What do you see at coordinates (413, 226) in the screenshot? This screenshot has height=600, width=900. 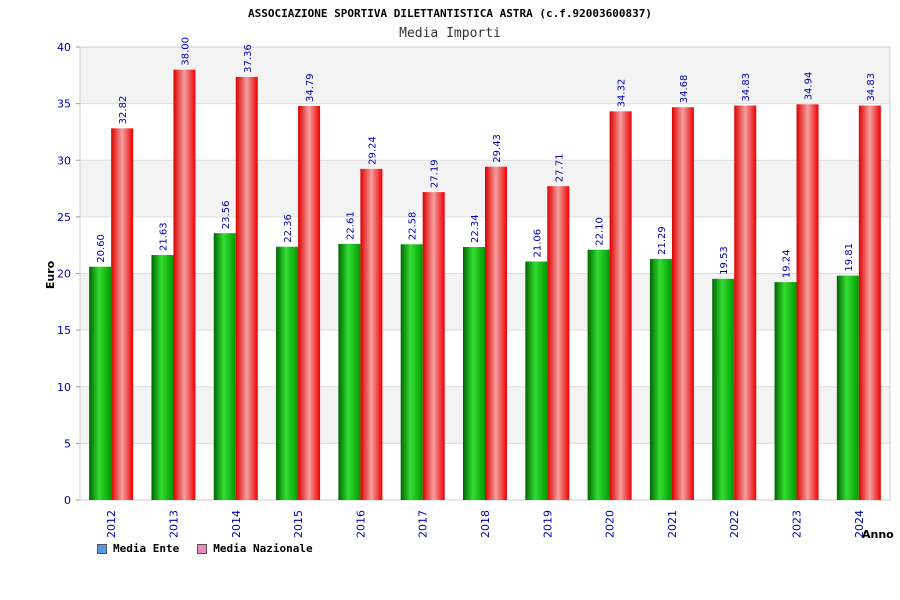 I see `data-label-media-ente: 22.58` at bounding box center [413, 226].